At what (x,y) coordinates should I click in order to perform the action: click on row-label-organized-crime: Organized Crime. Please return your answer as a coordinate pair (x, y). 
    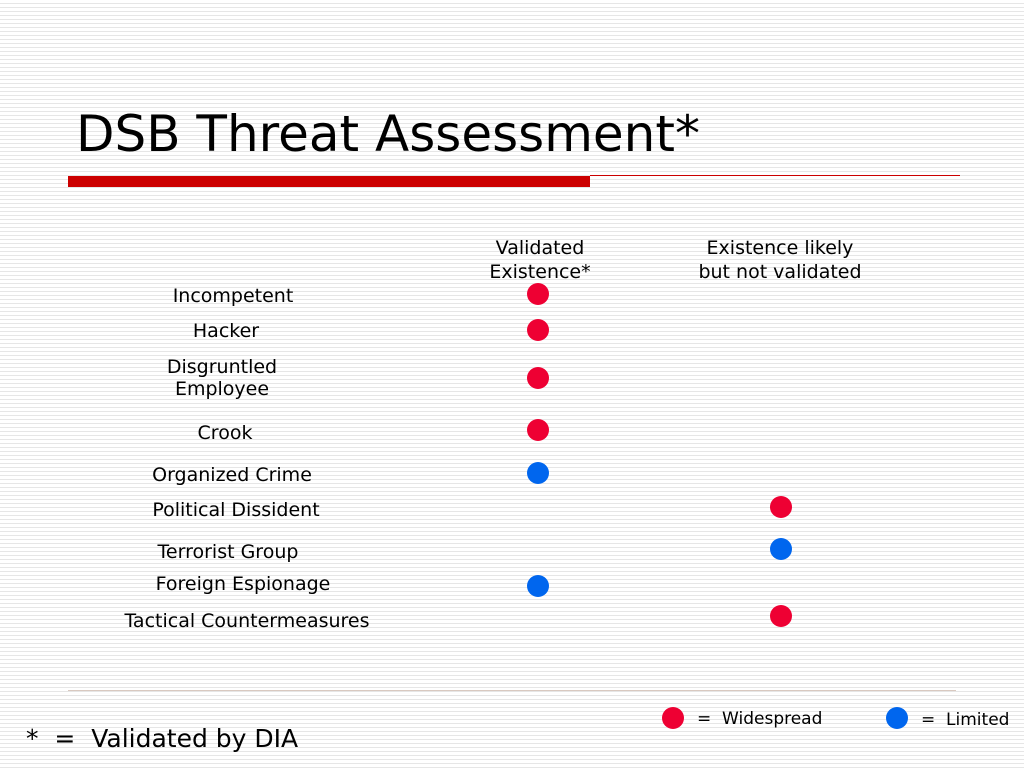
    Looking at the image, I should click on (232, 475).